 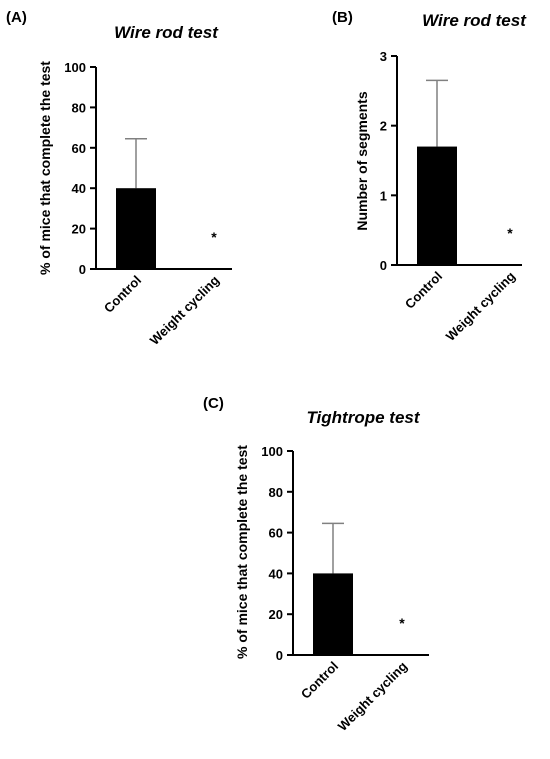 I want to click on y-tick-label: 2, so click(x=383, y=126).